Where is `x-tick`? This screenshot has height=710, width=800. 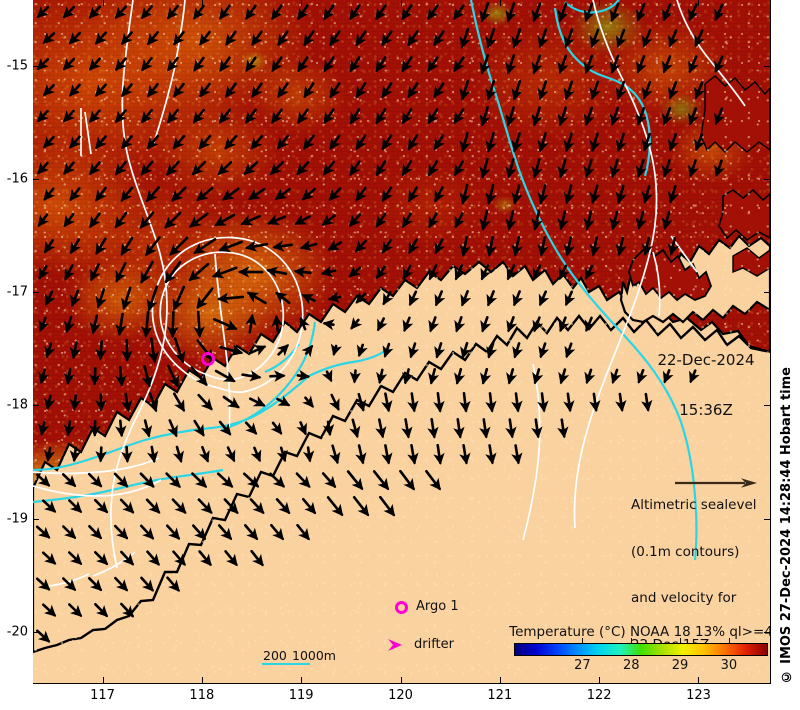 x-tick is located at coordinates (600, 680).